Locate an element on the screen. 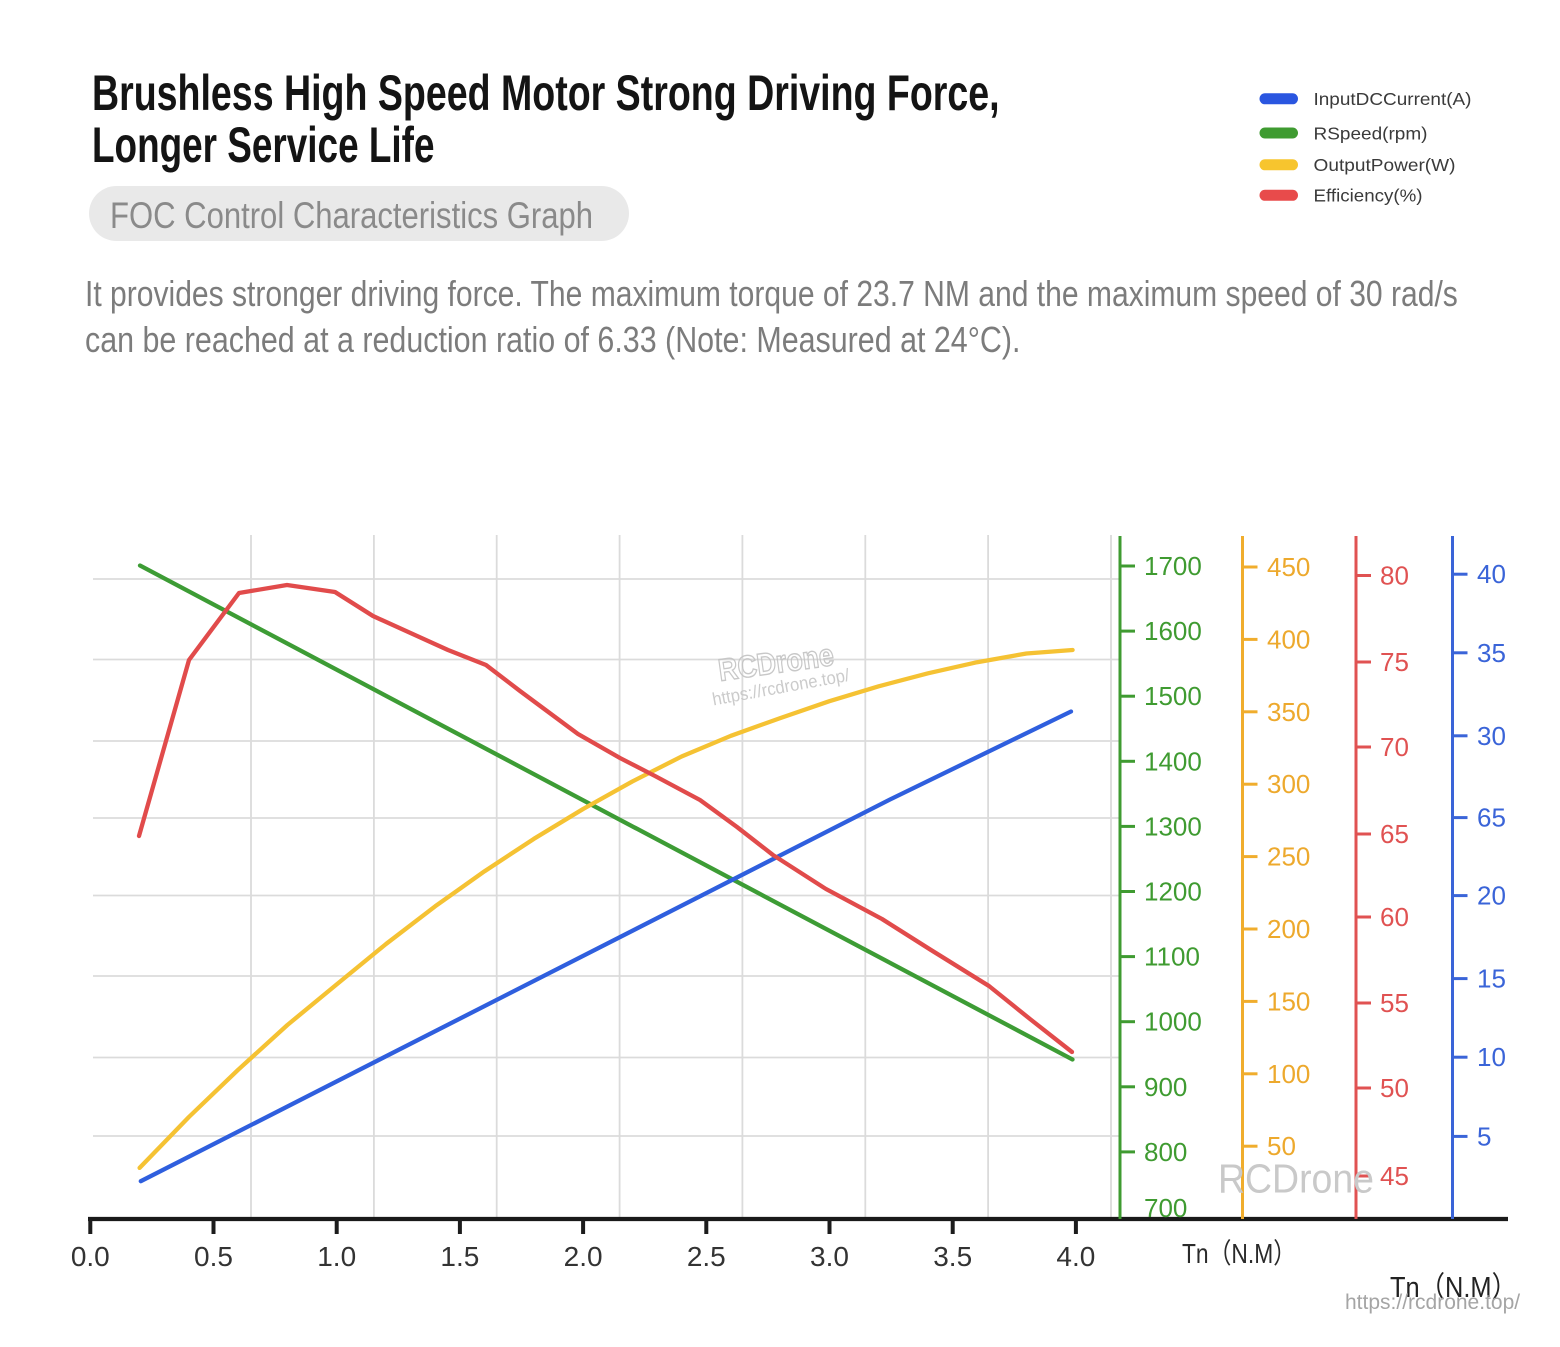  svg-text: https://rcdrone.top/ is located at coordinates (1432, 1302).